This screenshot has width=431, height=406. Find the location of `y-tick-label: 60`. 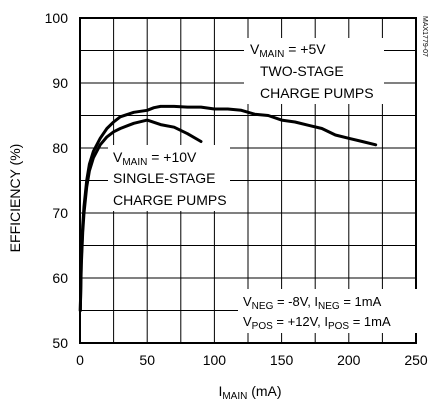

y-tick-label: 60 is located at coordinates (60, 278).